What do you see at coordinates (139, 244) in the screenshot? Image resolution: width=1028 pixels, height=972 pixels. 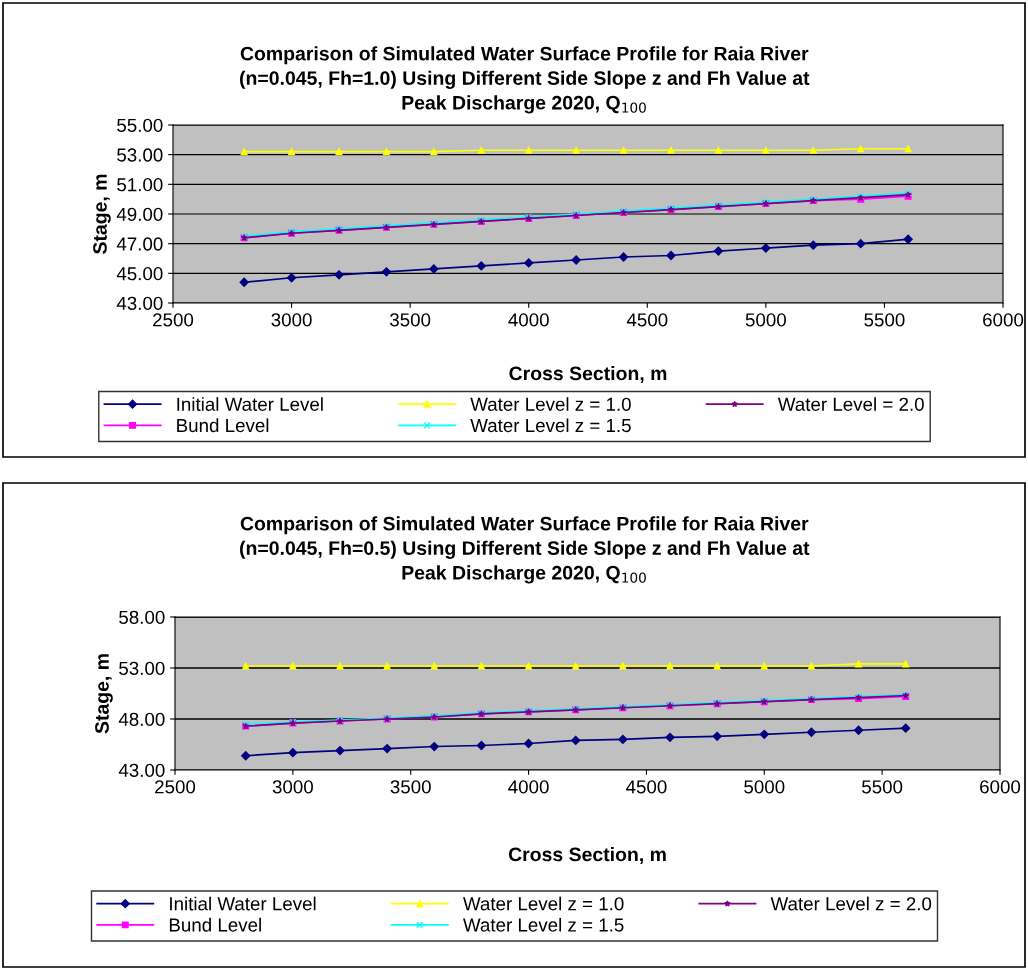 I see `y-tick-label: 47.00` at bounding box center [139, 244].